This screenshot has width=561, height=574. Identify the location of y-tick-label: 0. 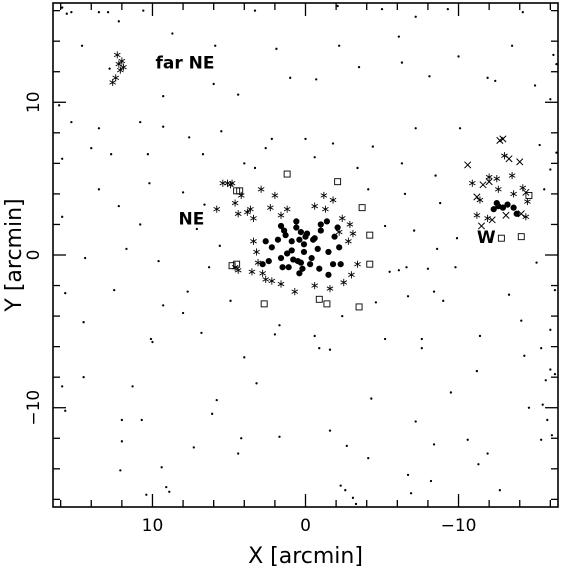
(34, 255).